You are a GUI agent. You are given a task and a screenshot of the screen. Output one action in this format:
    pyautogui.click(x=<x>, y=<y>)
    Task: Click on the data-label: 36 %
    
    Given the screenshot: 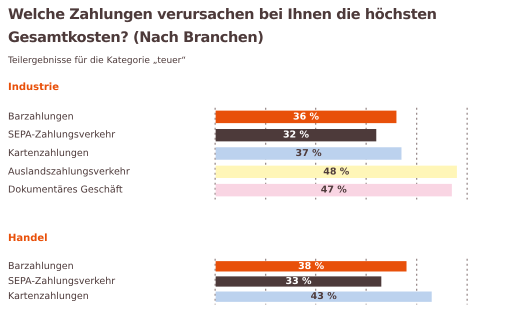 What is the action you would take?
    pyautogui.click(x=306, y=116)
    